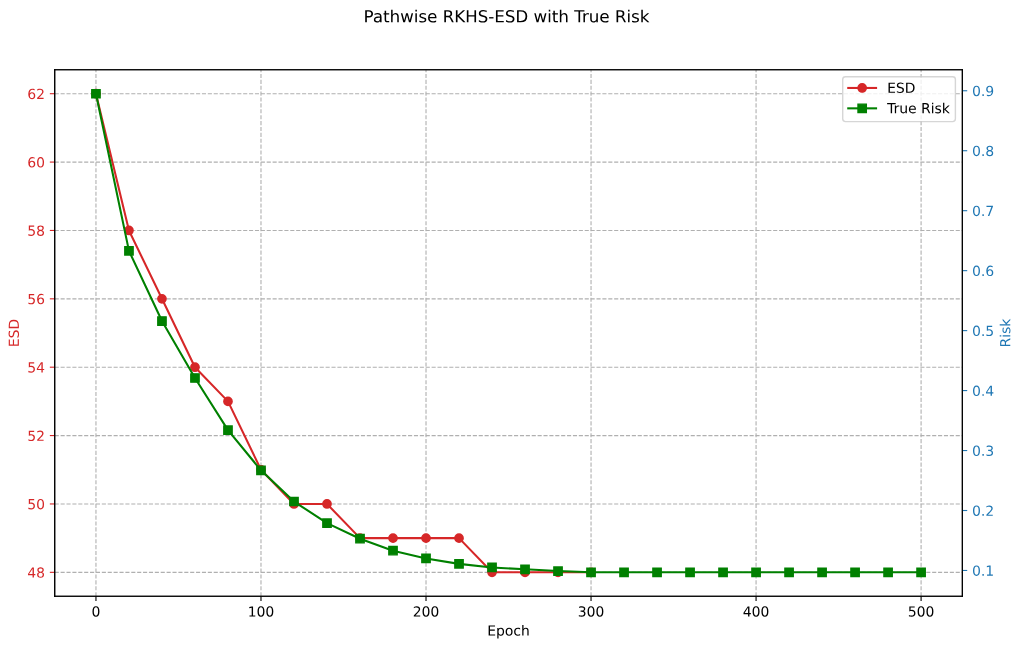 The width and height of the screenshot is (1013, 646). I want to click on legend-label: ESD, so click(901, 88).